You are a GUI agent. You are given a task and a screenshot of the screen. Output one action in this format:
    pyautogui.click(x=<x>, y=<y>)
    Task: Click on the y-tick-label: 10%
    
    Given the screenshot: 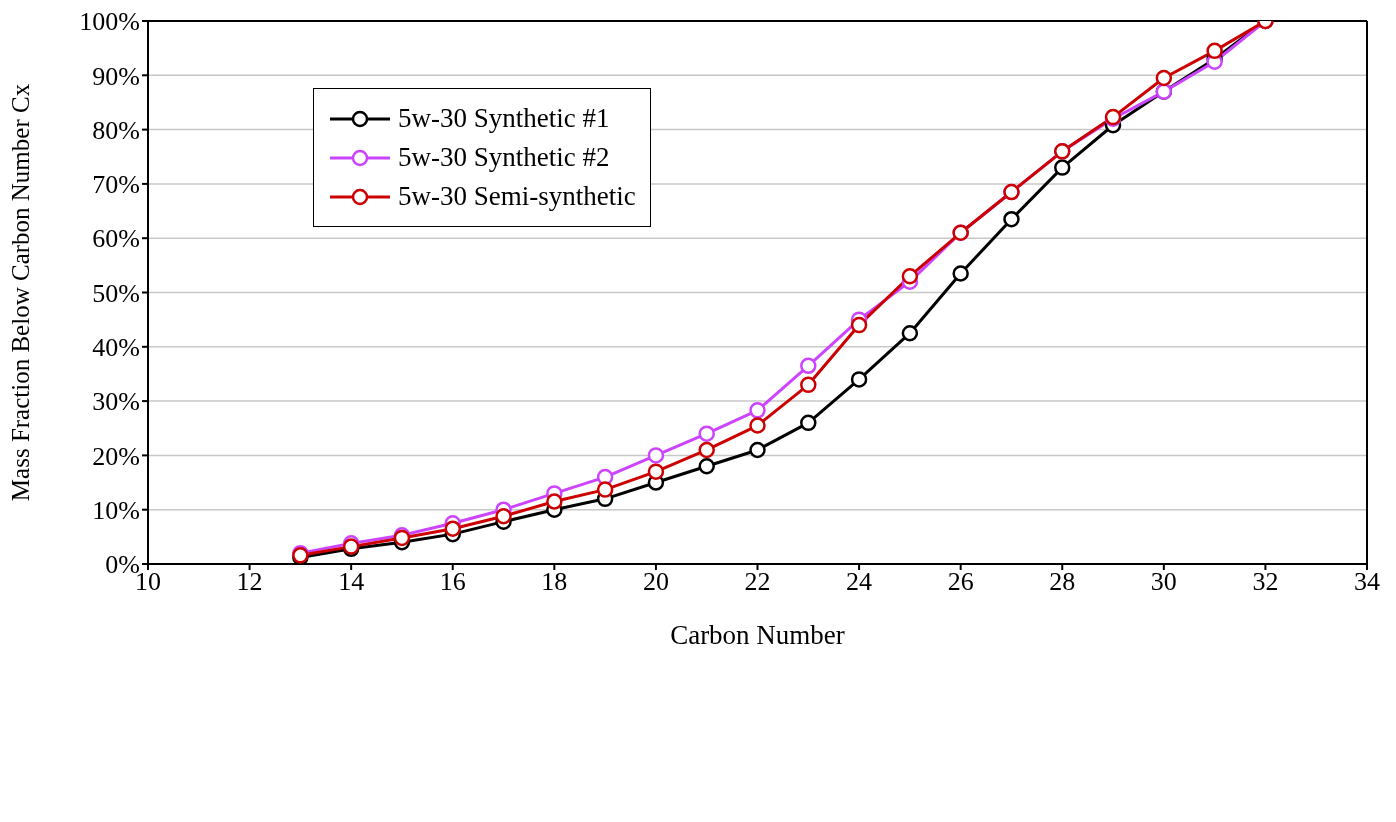 What is the action you would take?
    pyautogui.click(x=116, y=510)
    